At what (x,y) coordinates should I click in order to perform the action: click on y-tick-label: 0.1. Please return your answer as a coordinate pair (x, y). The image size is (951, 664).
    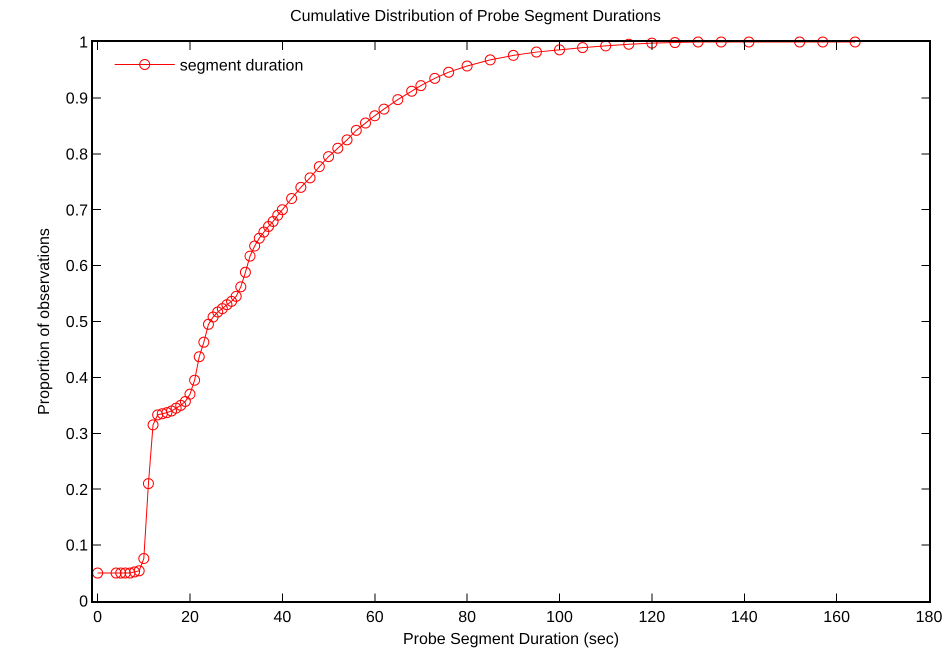
    Looking at the image, I should click on (77, 546).